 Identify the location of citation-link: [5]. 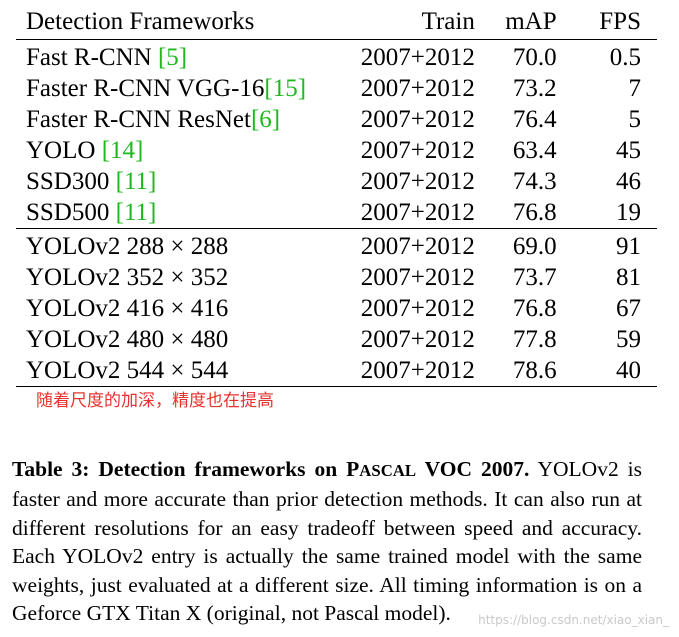
(172, 57).